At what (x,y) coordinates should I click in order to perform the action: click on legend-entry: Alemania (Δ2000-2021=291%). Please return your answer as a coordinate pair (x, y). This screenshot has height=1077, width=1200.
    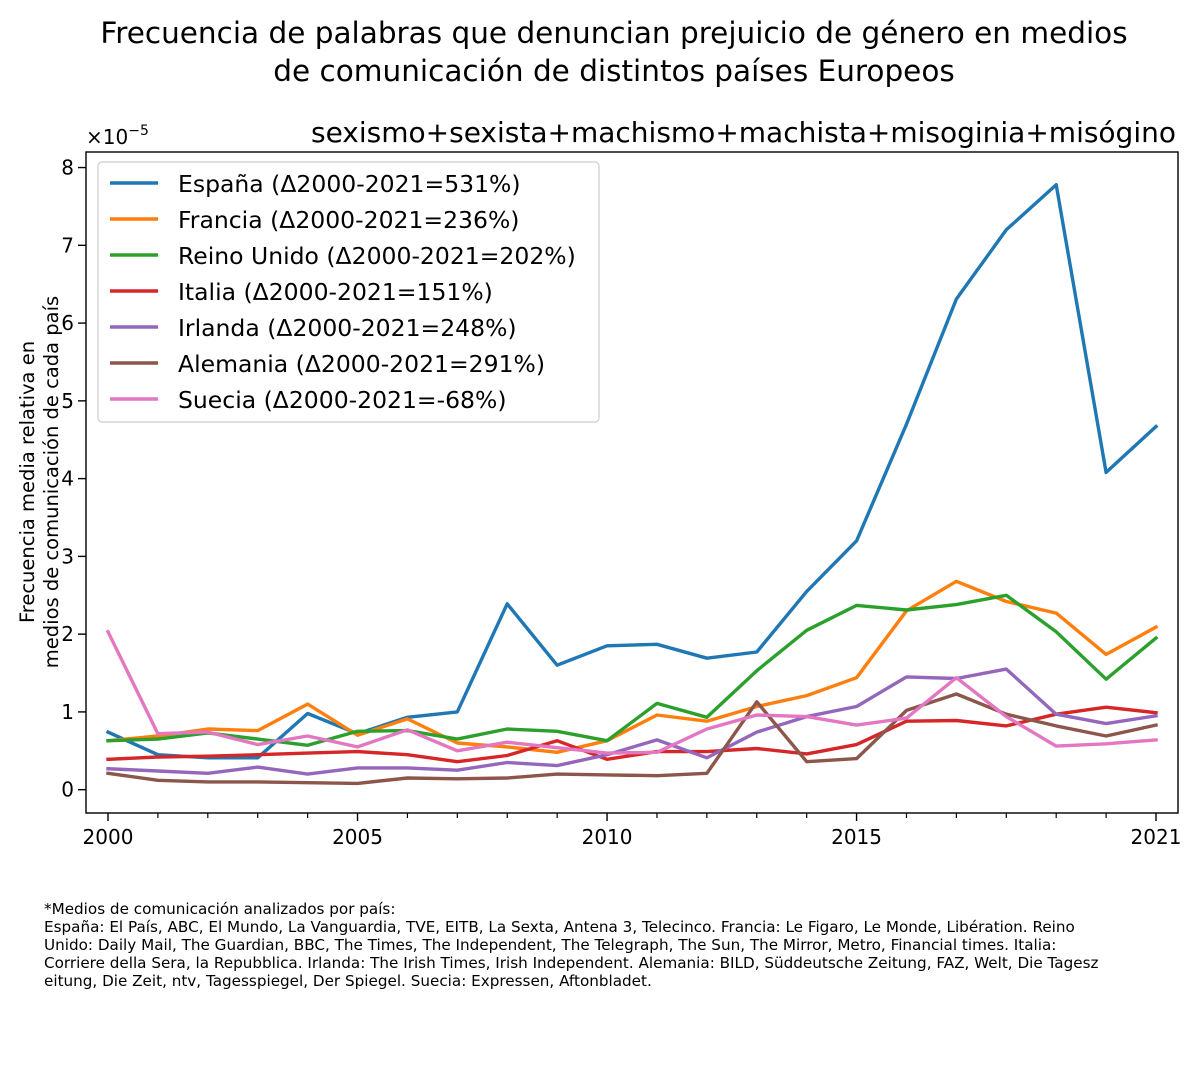
    Looking at the image, I should click on (361, 364).